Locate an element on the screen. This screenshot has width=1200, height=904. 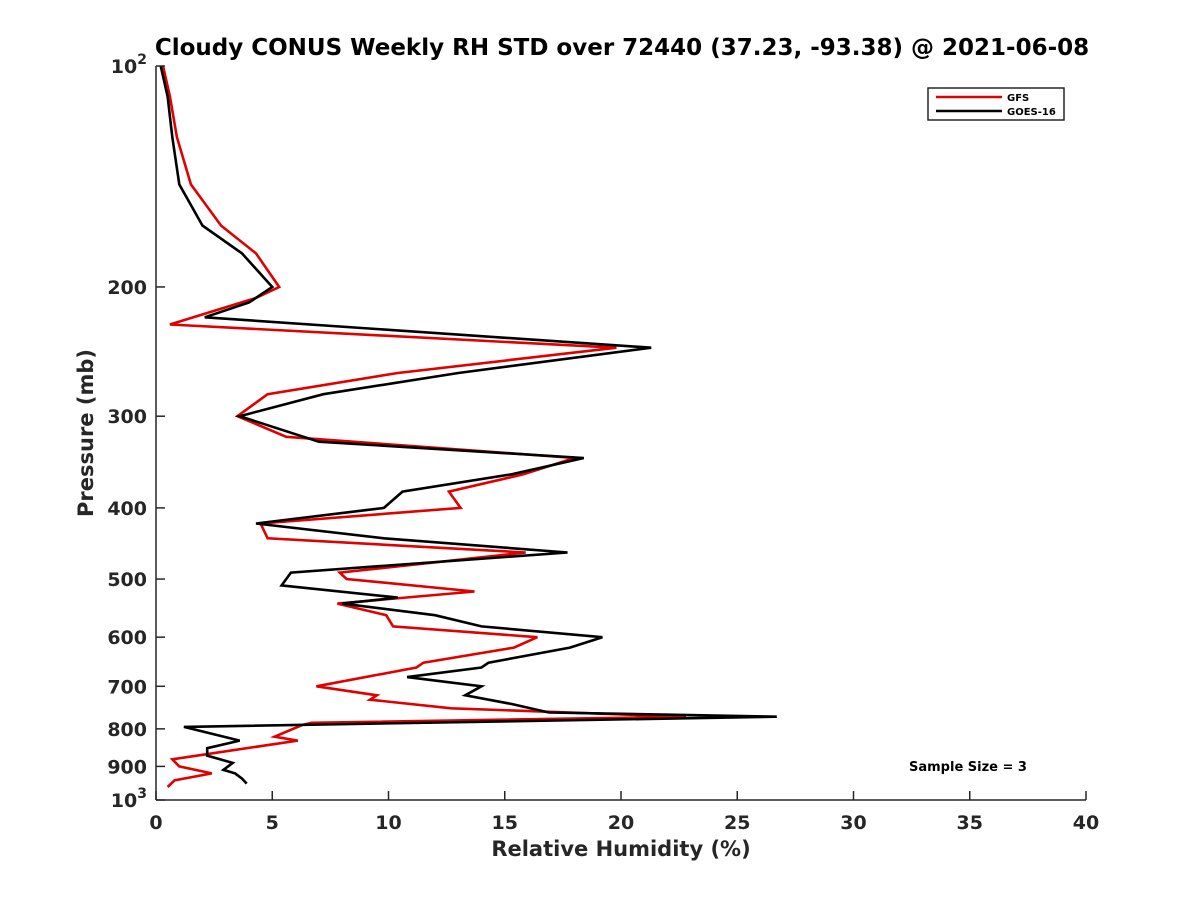
y-tick-label: 700 is located at coordinates (127, 687).